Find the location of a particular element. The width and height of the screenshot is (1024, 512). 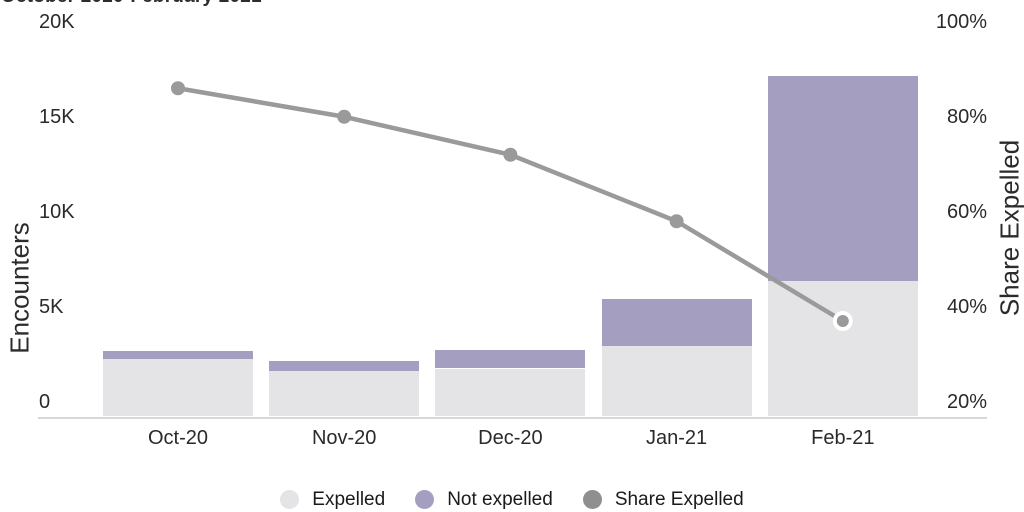

y-tick-label-left: 0 is located at coordinates (45, 402).